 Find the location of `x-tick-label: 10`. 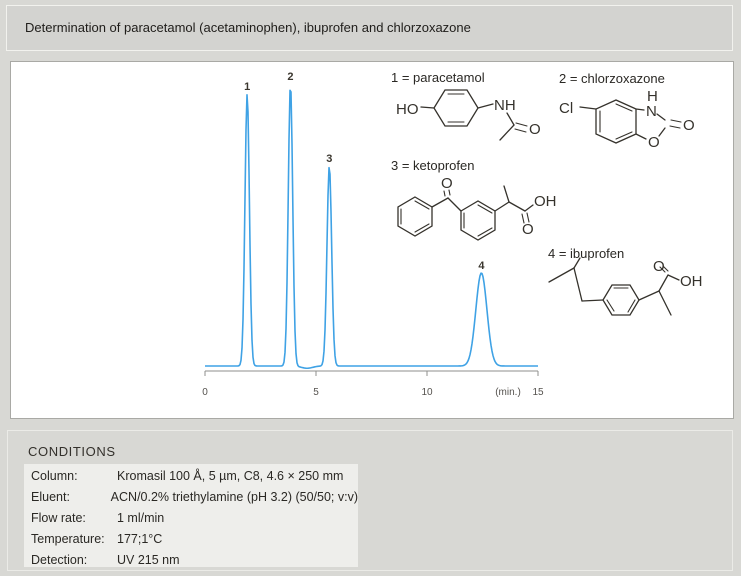

x-tick-label: 10 is located at coordinates (427, 392).